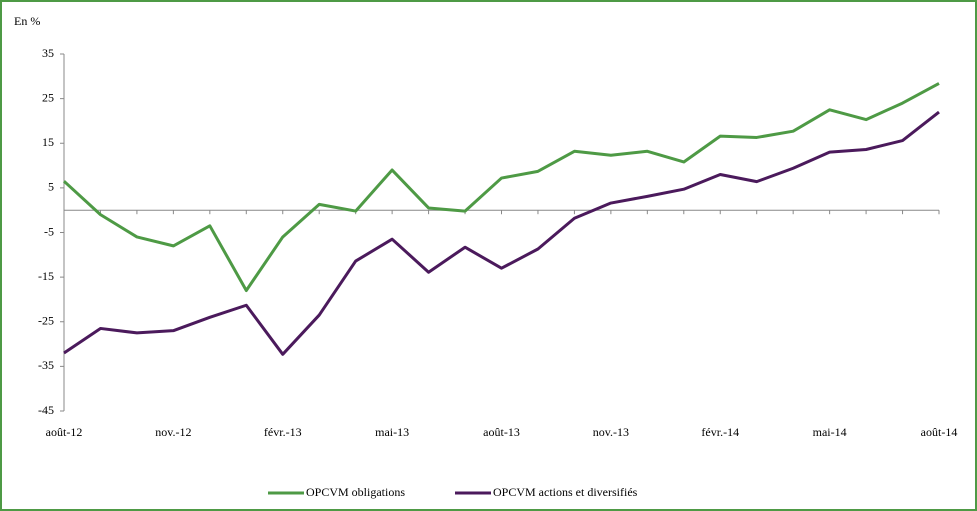 This screenshot has width=977, height=511. I want to click on x-tick-label: août-12, so click(64, 432).